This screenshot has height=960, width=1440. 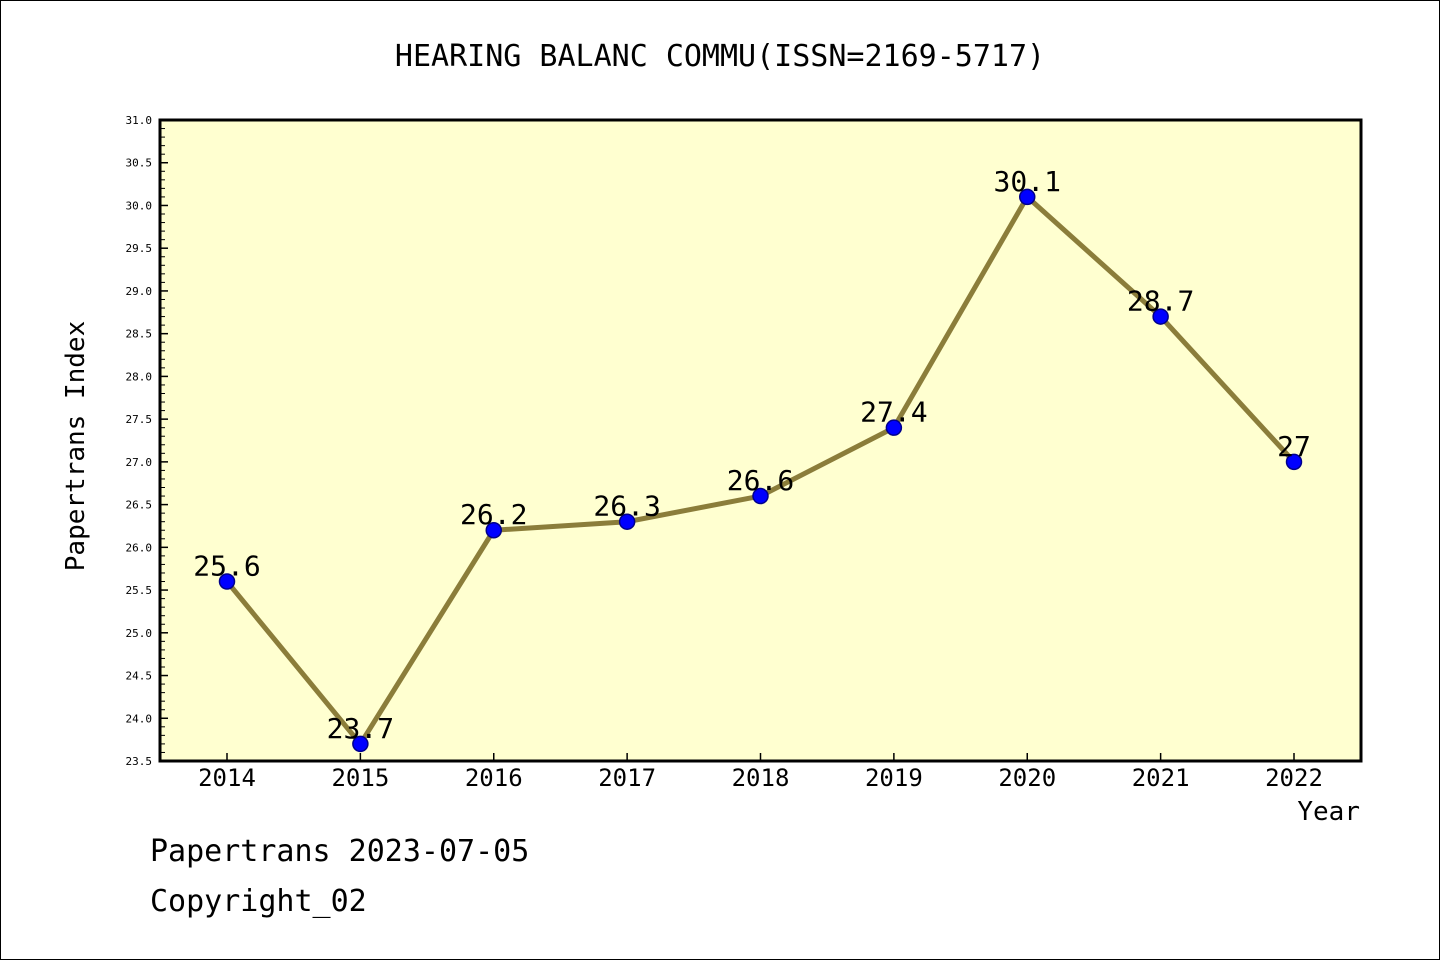 What do you see at coordinates (1027, 778) in the screenshot?
I see `x-tick-label: 2020` at bounding box center [1027, 778].